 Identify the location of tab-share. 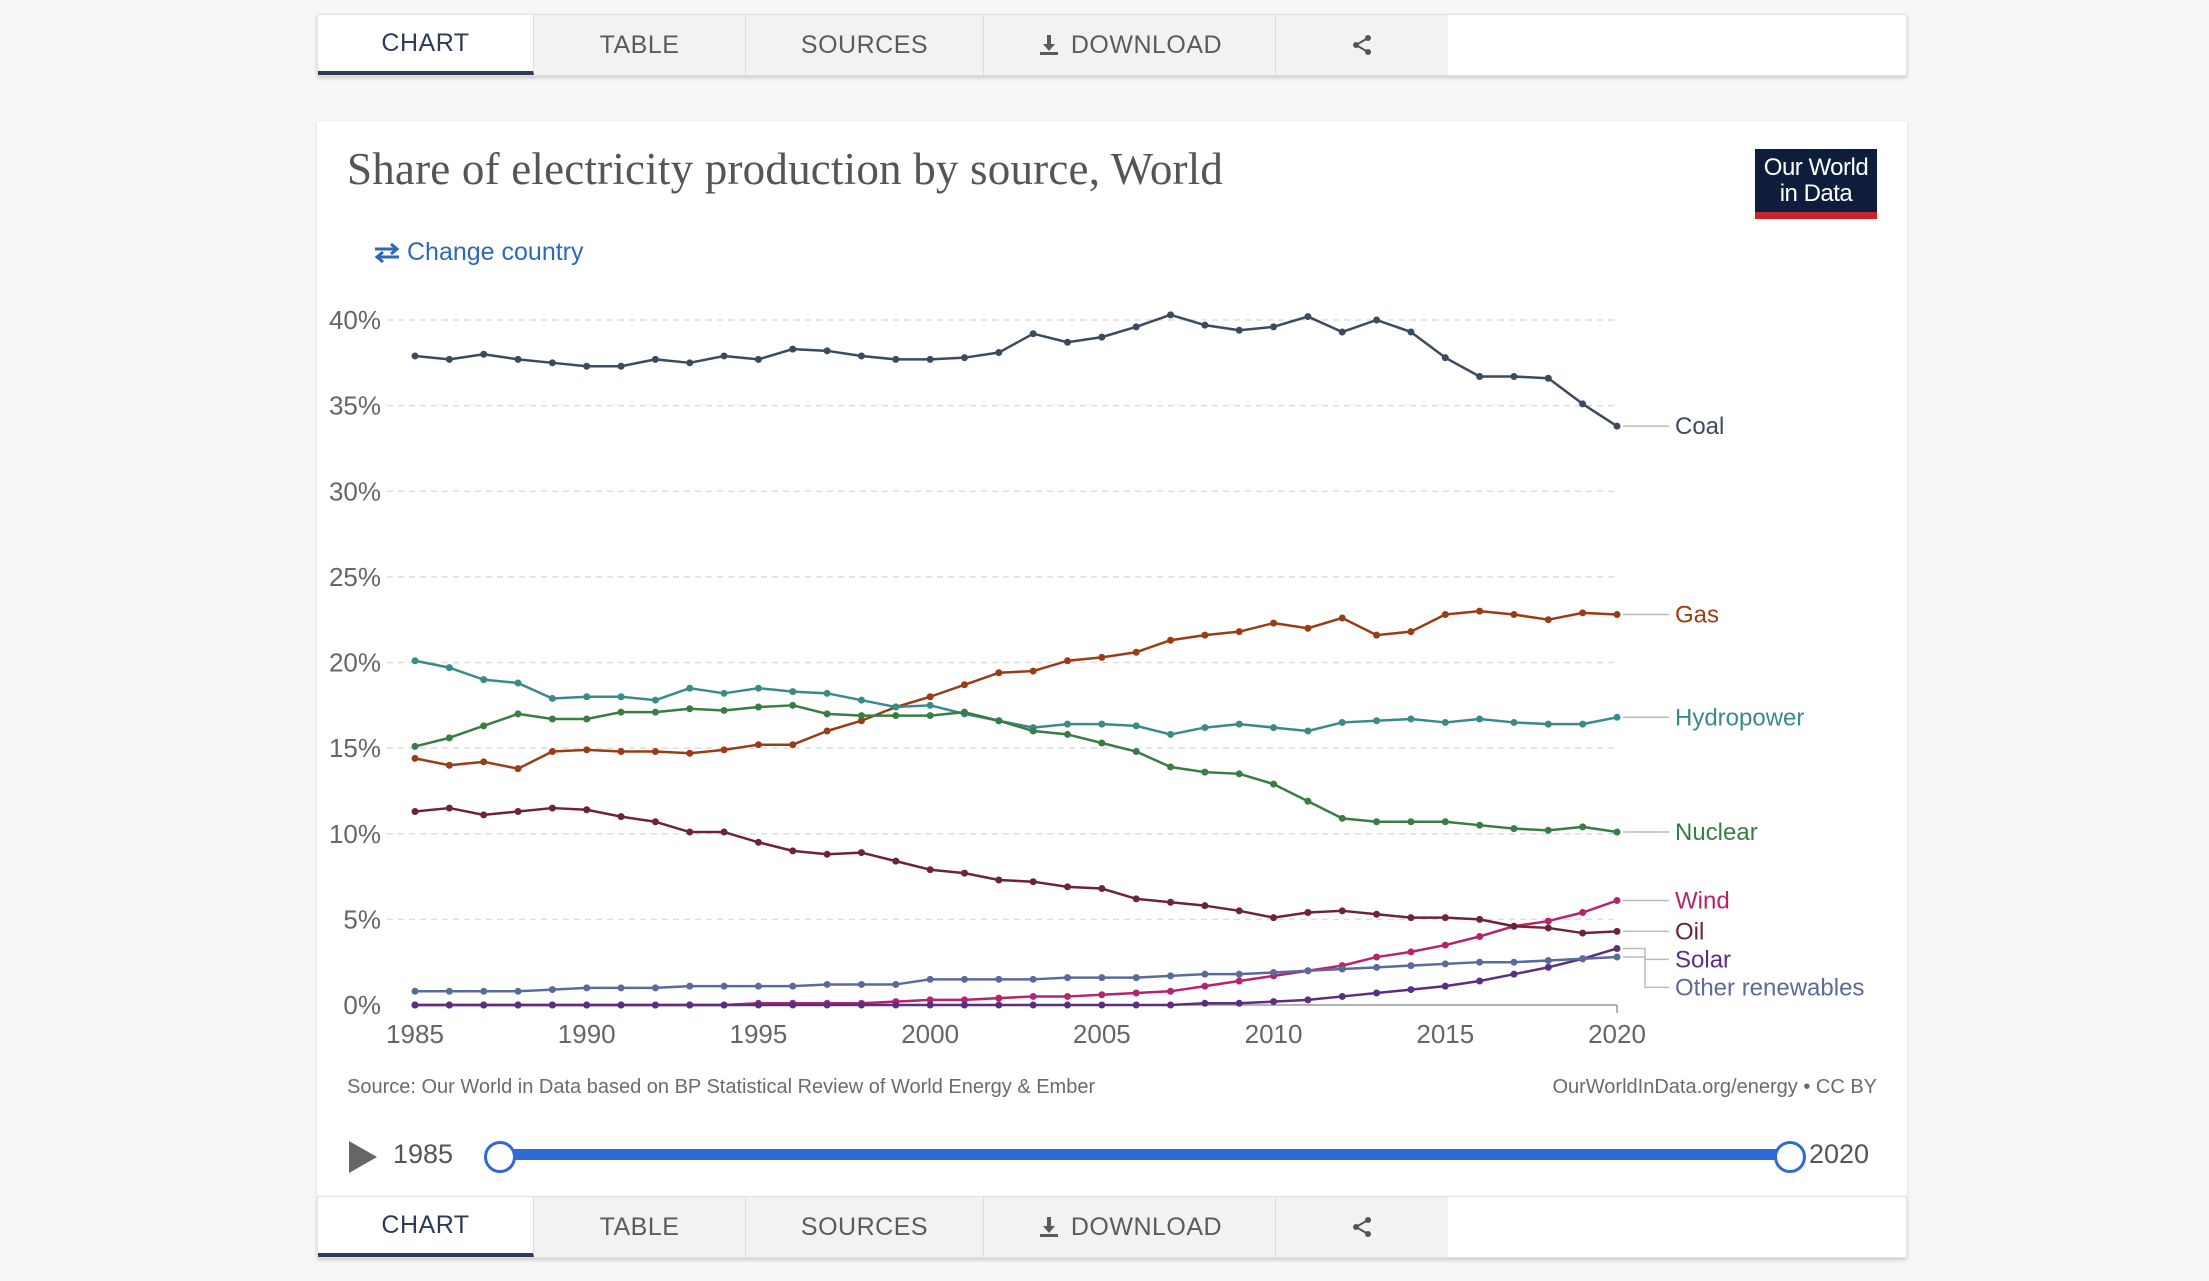
(1362, 45).